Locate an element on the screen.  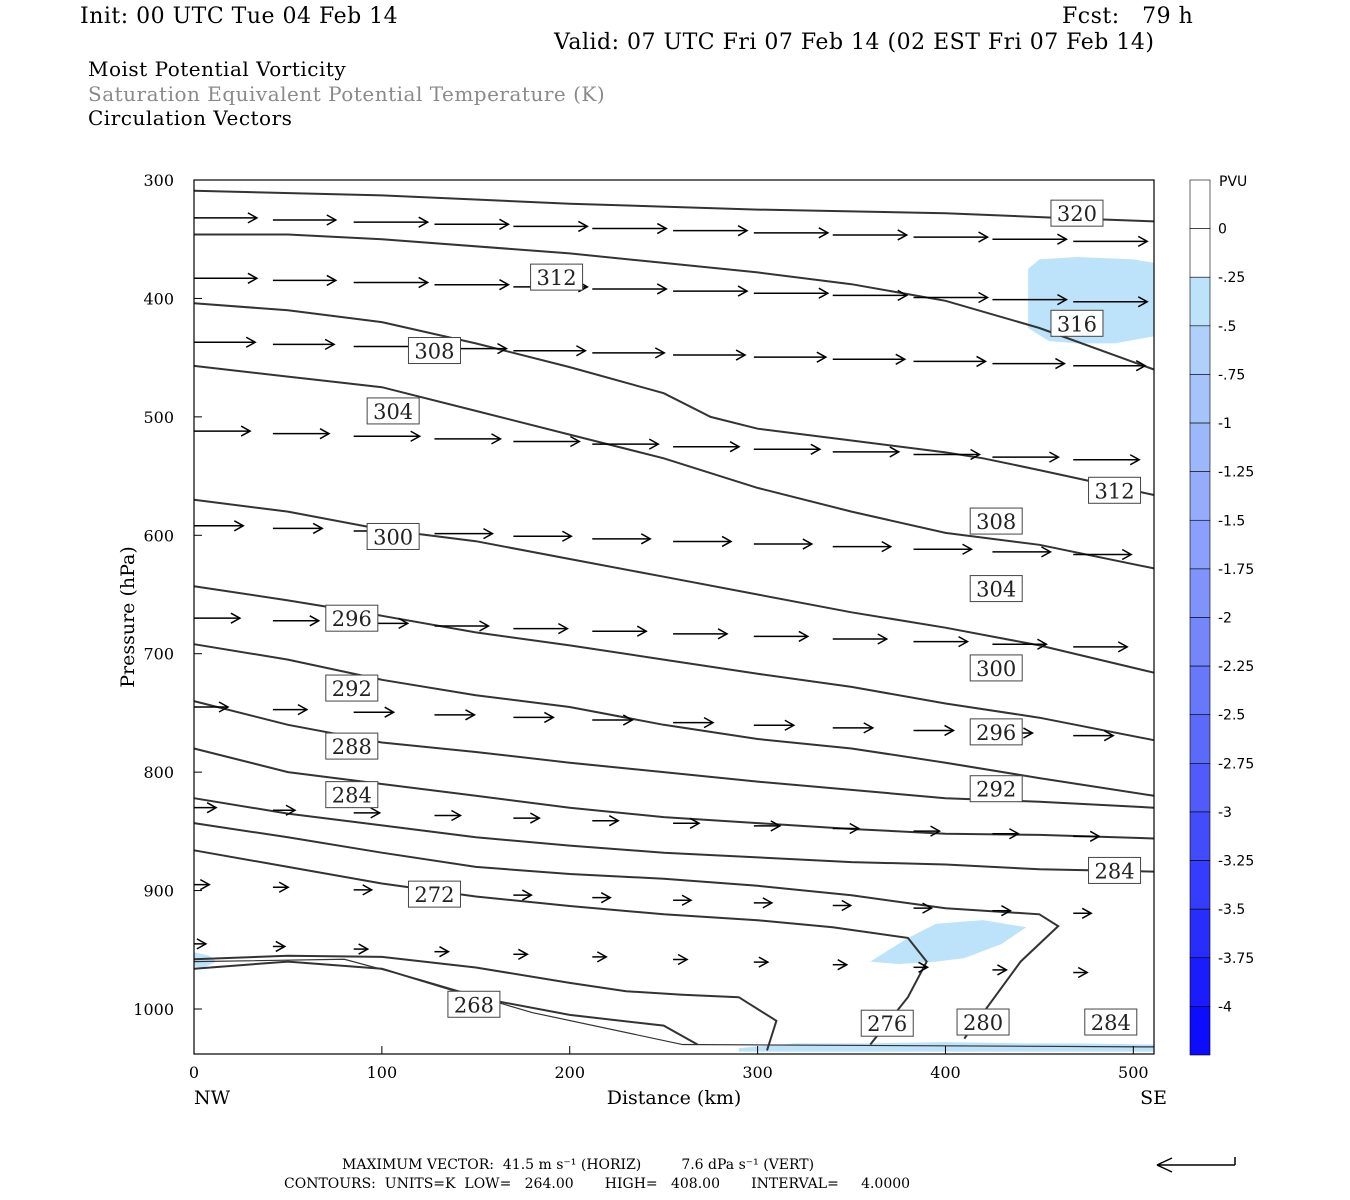
colorbar-tick-label: -3 is located at coordinates (1225, 813).